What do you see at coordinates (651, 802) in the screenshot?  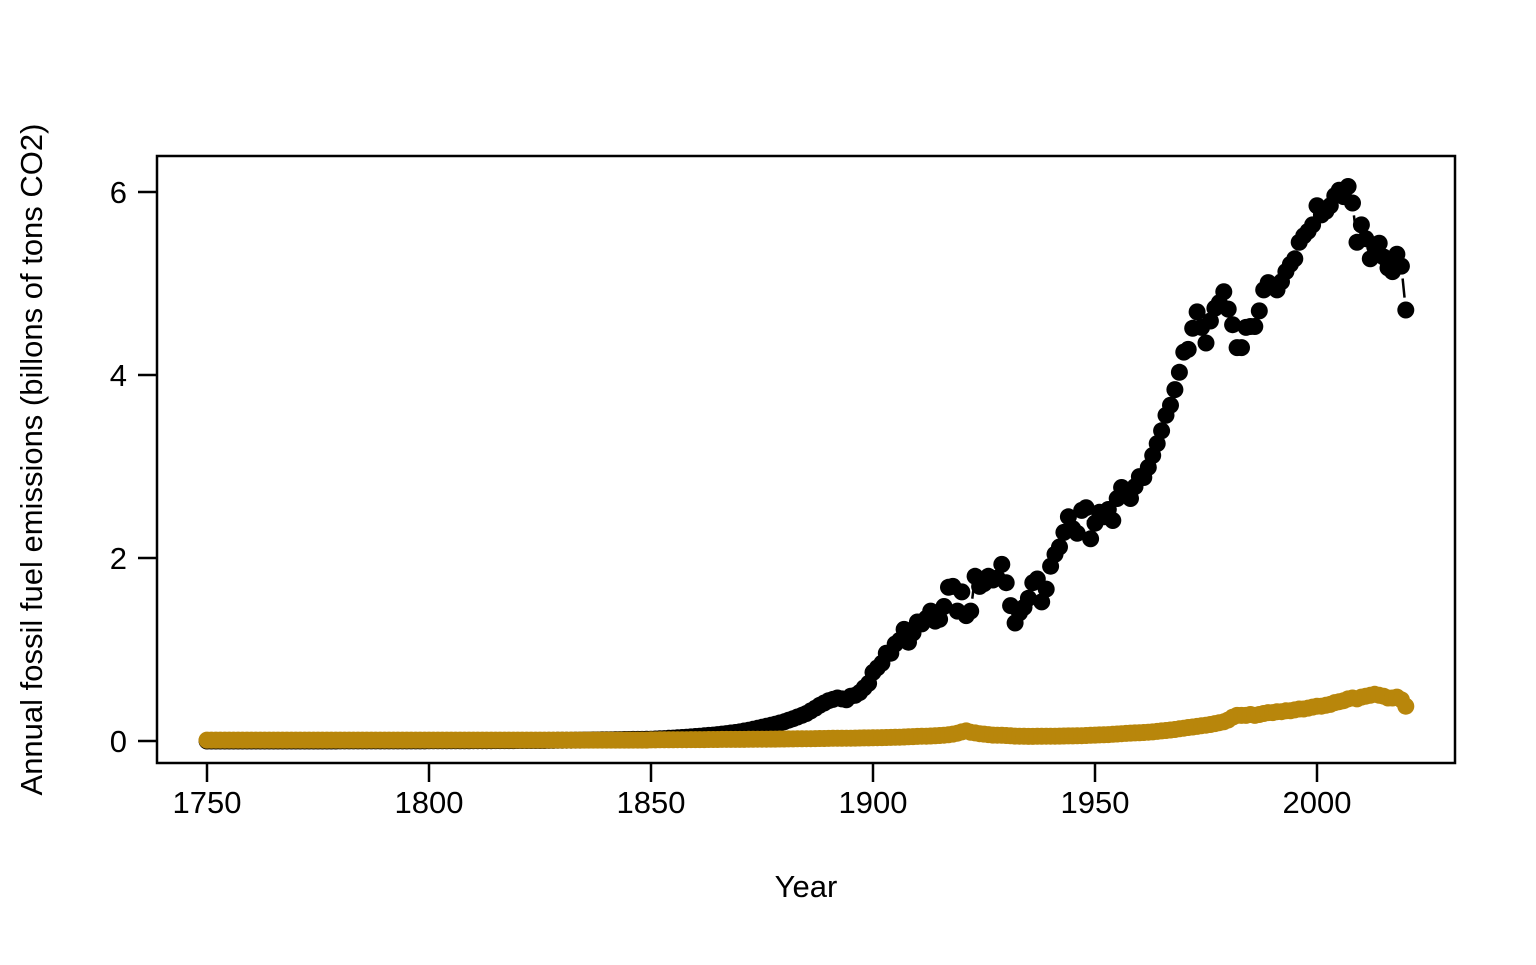 I see `x-tick-label: 1850` at bounding box center [651, 802].